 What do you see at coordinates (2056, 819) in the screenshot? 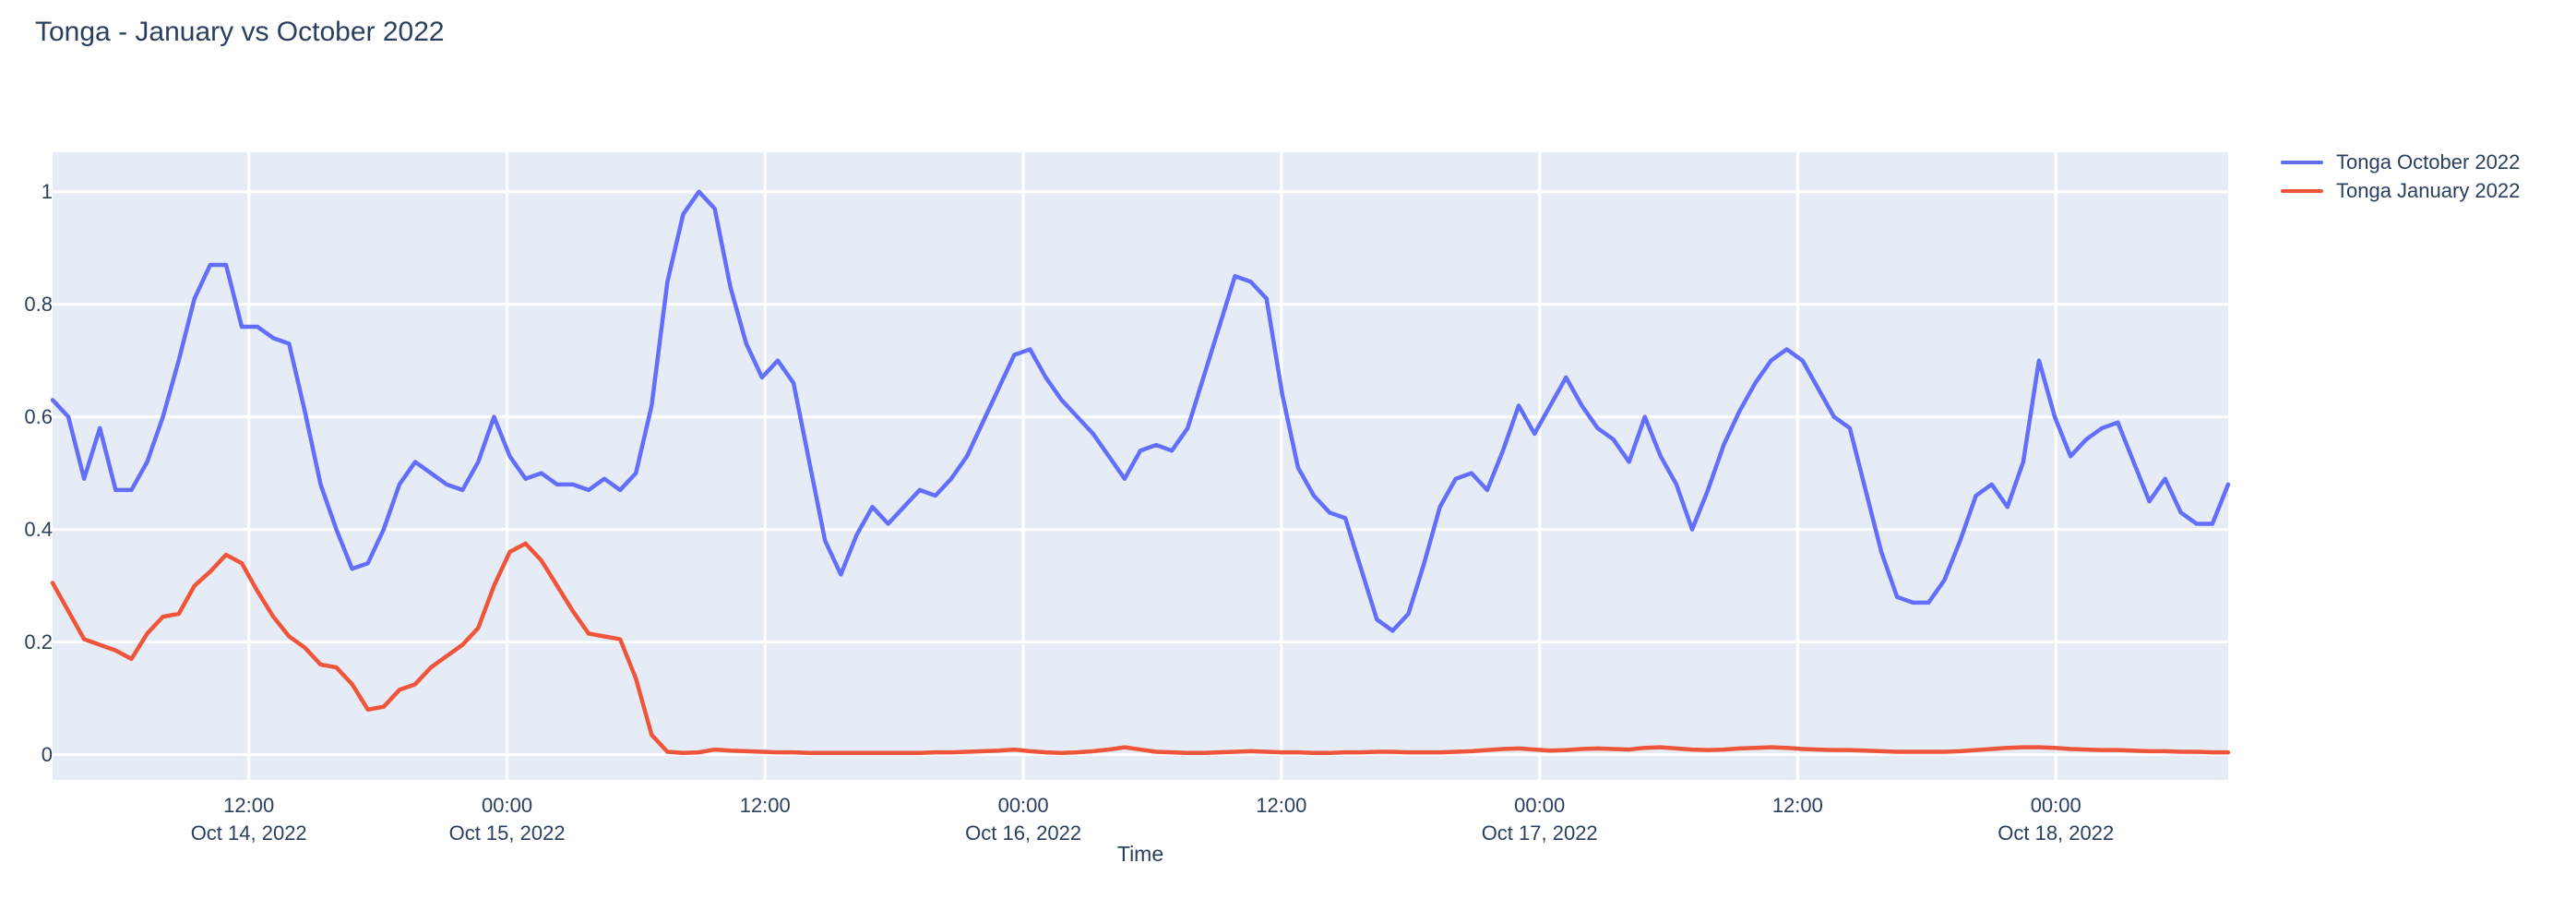
I see `x-tick-label: 00:00 Oct 18, 2022` at bounding box center [2056, 819].